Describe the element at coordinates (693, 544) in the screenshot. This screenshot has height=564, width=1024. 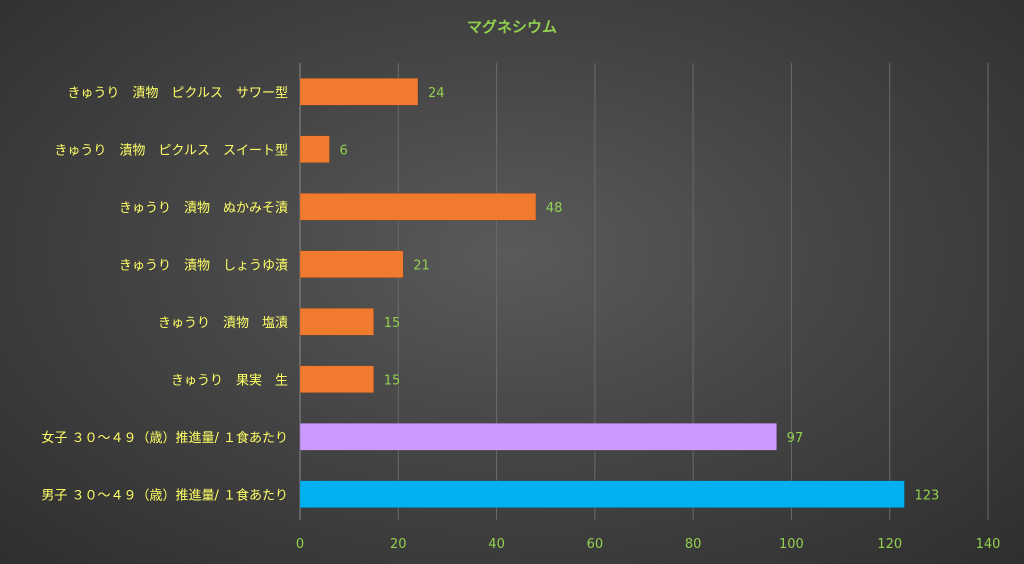
I see `x-tick-label: 80` at that location.